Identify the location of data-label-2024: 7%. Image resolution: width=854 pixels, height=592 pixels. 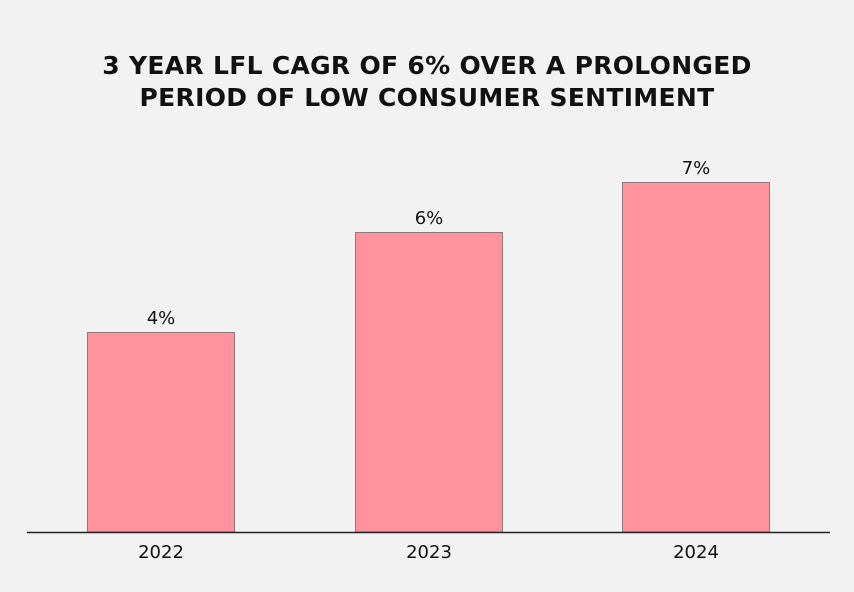
(696, 168).